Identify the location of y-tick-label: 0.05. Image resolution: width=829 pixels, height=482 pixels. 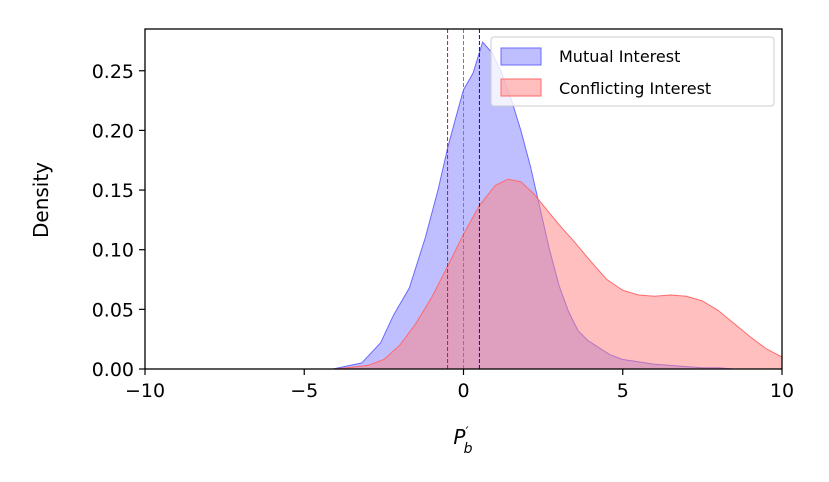
(113, 310).